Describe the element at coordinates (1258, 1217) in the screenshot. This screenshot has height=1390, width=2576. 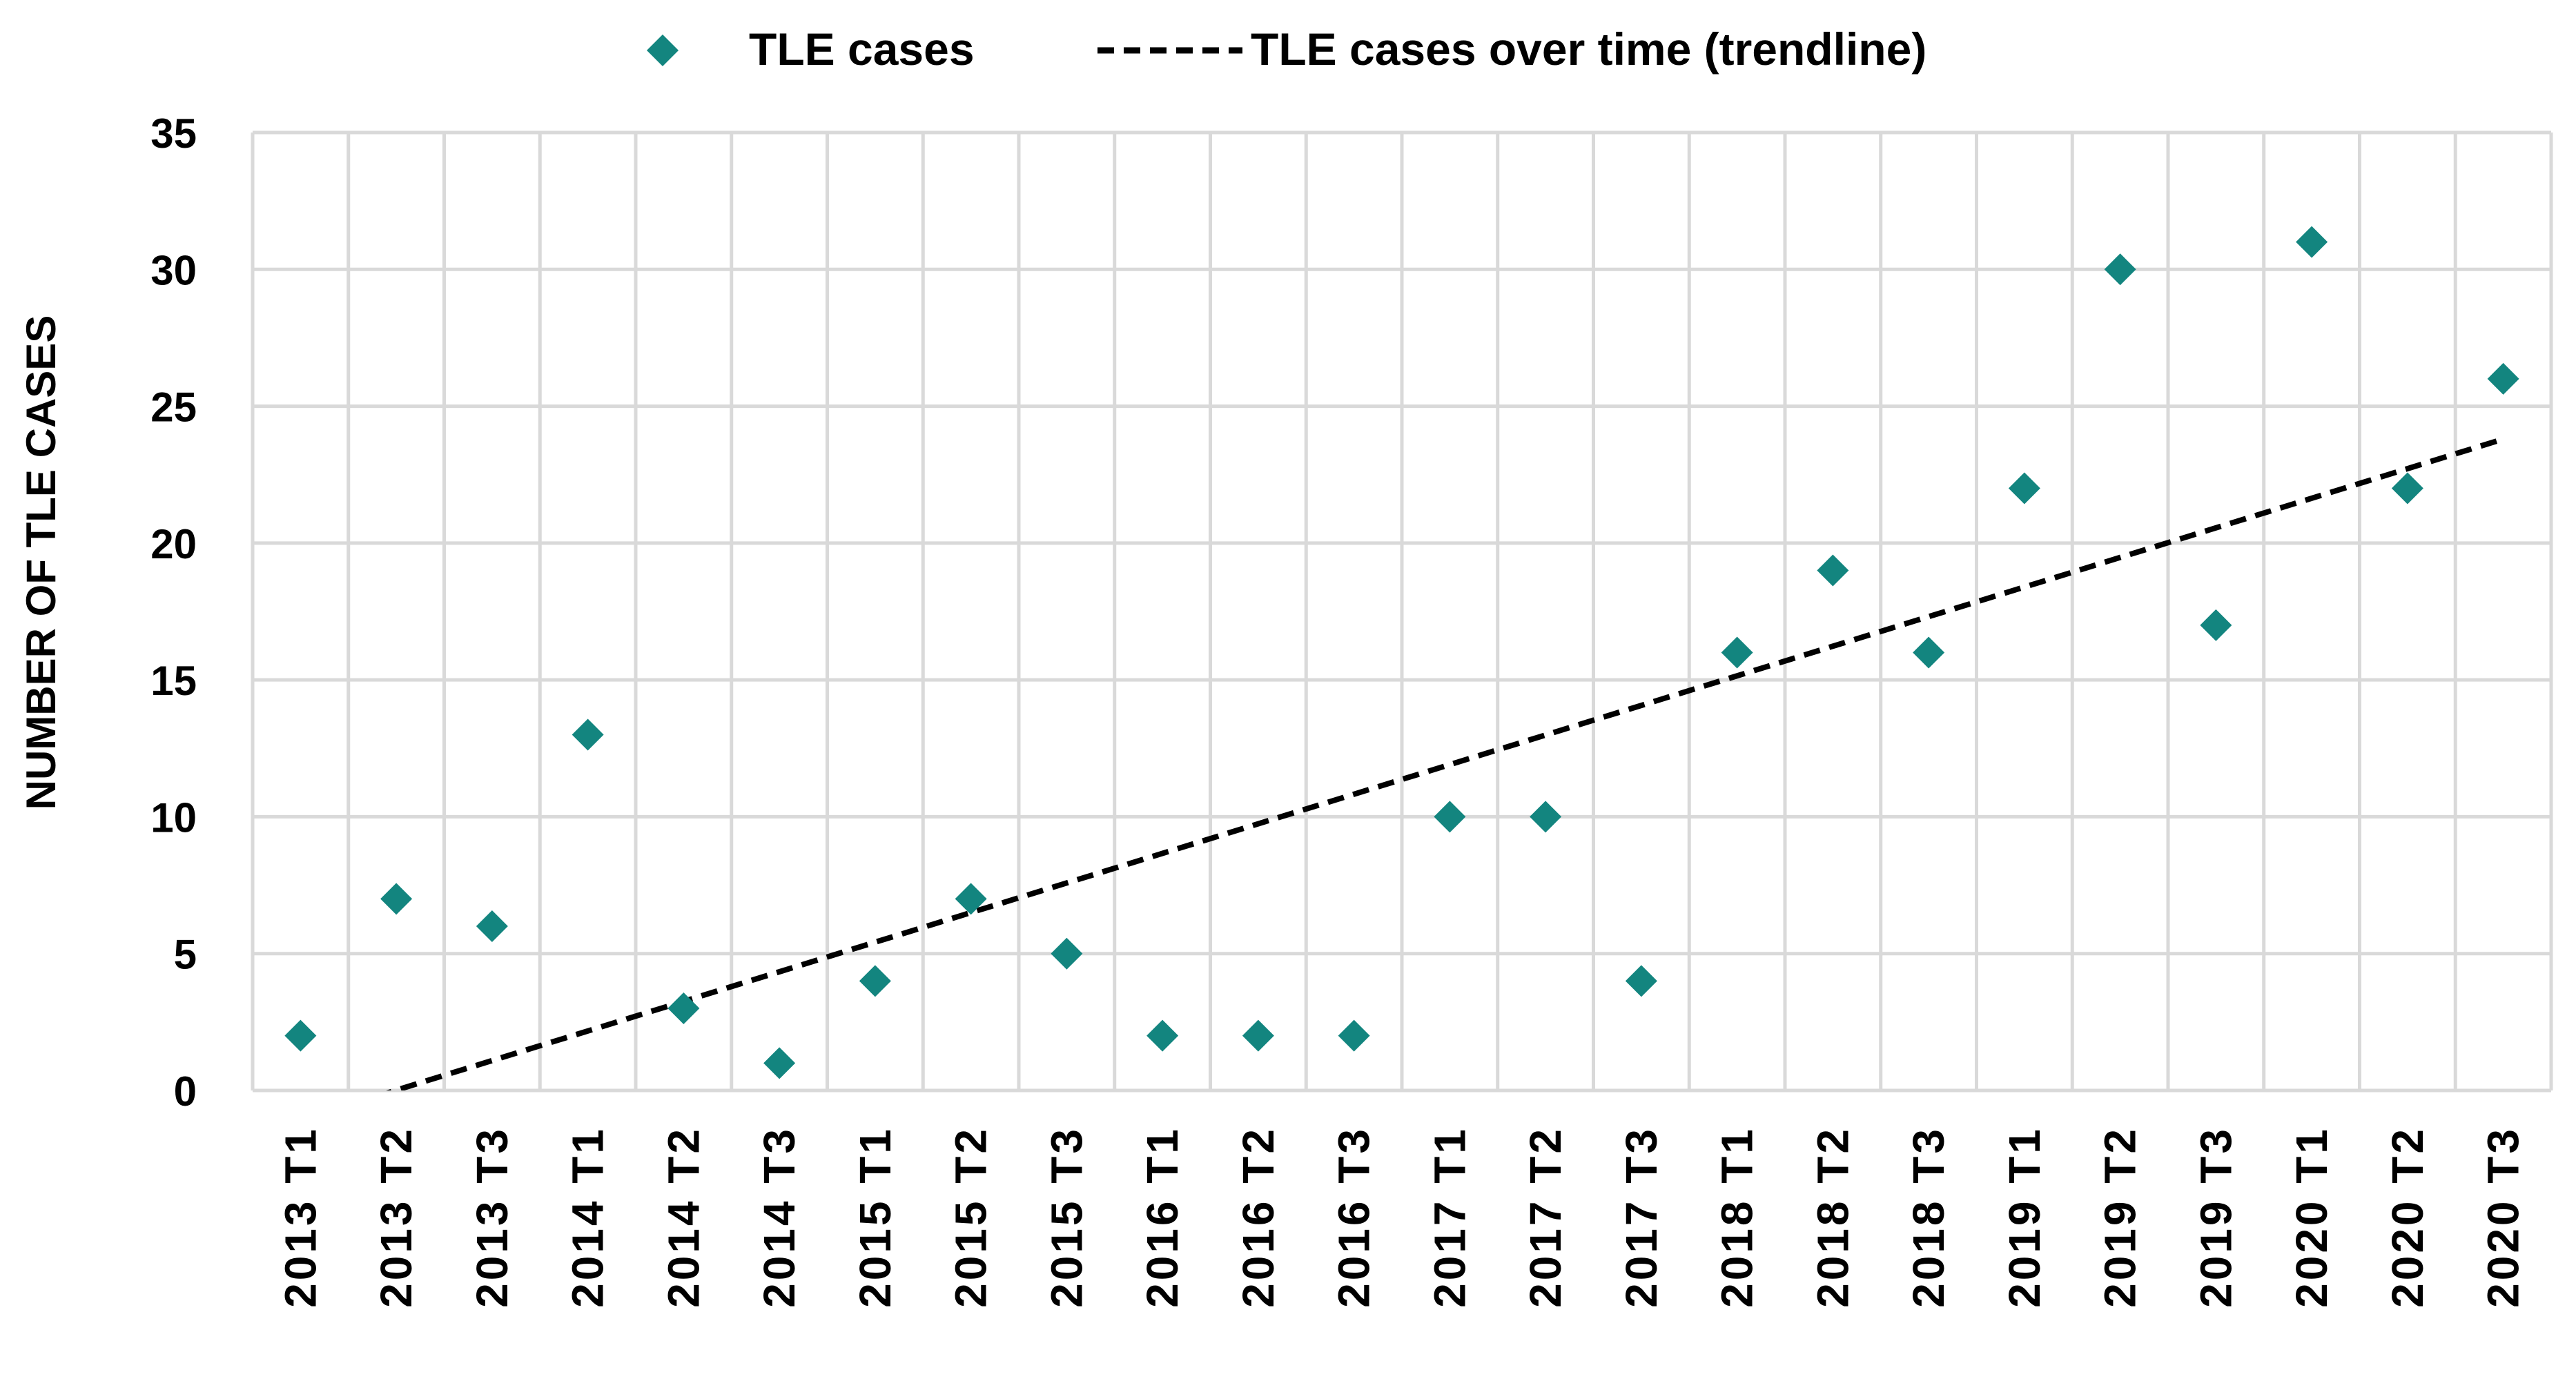
I see `x-tick-label: 2016 T2` at that location.